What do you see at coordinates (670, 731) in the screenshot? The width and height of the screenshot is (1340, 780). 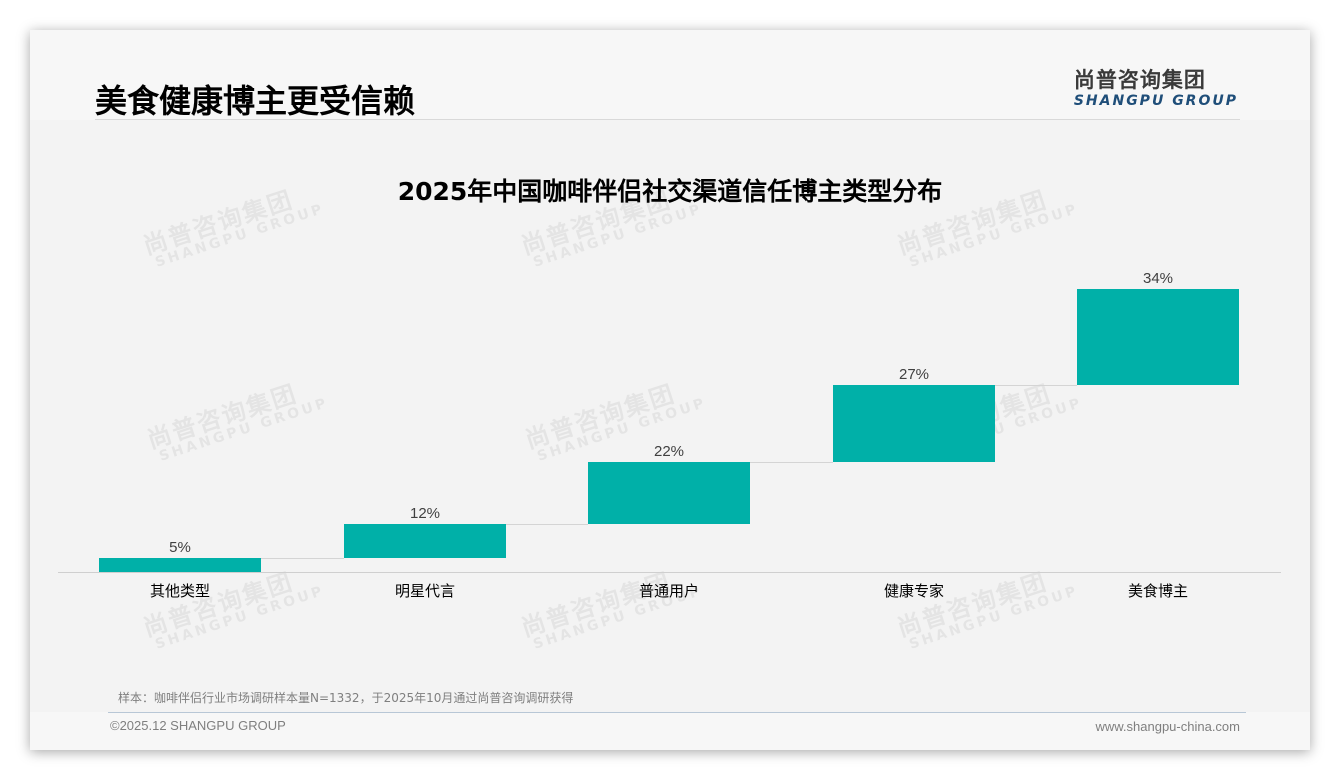 I see `footer-background` at bounding box center [670, 731].